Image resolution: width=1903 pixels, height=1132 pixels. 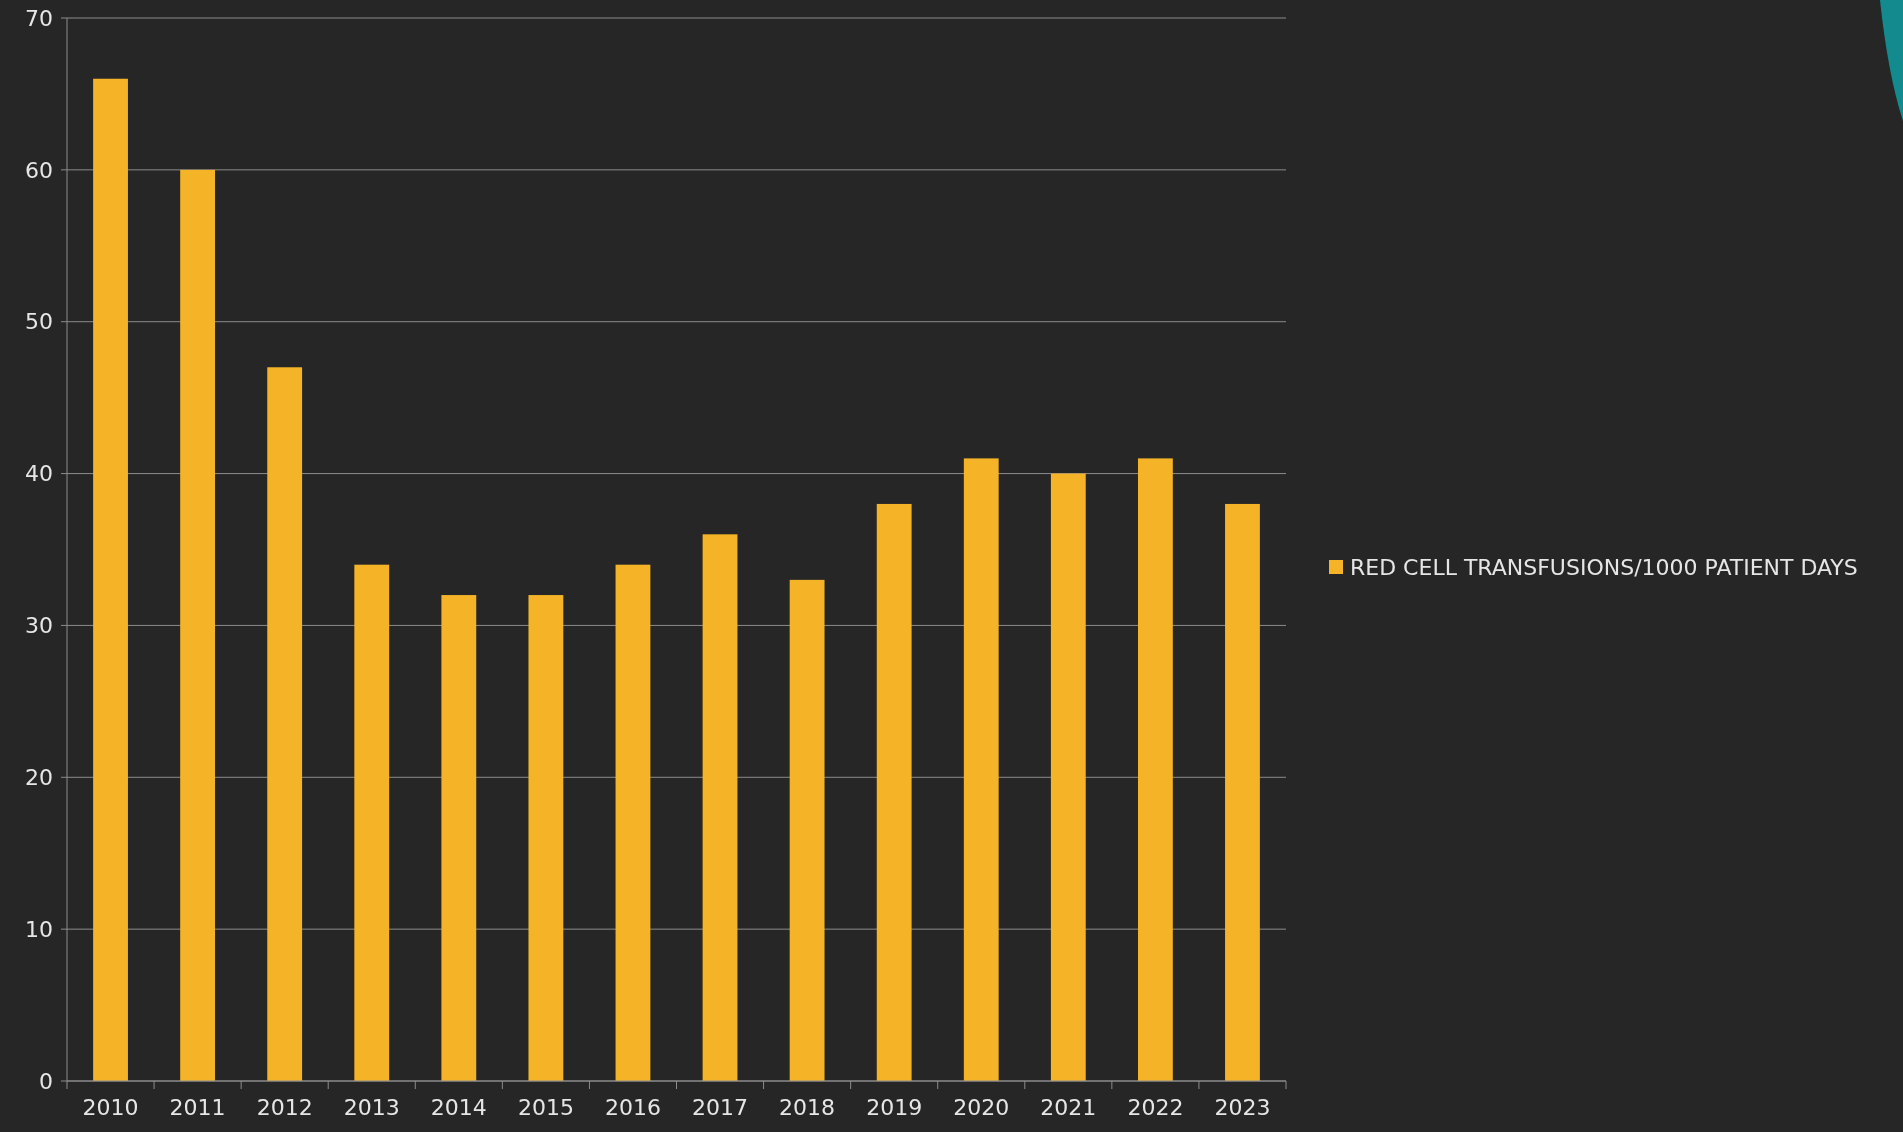 I want to click on x-tick-label: 2023, so click(x=1242, y=1107).